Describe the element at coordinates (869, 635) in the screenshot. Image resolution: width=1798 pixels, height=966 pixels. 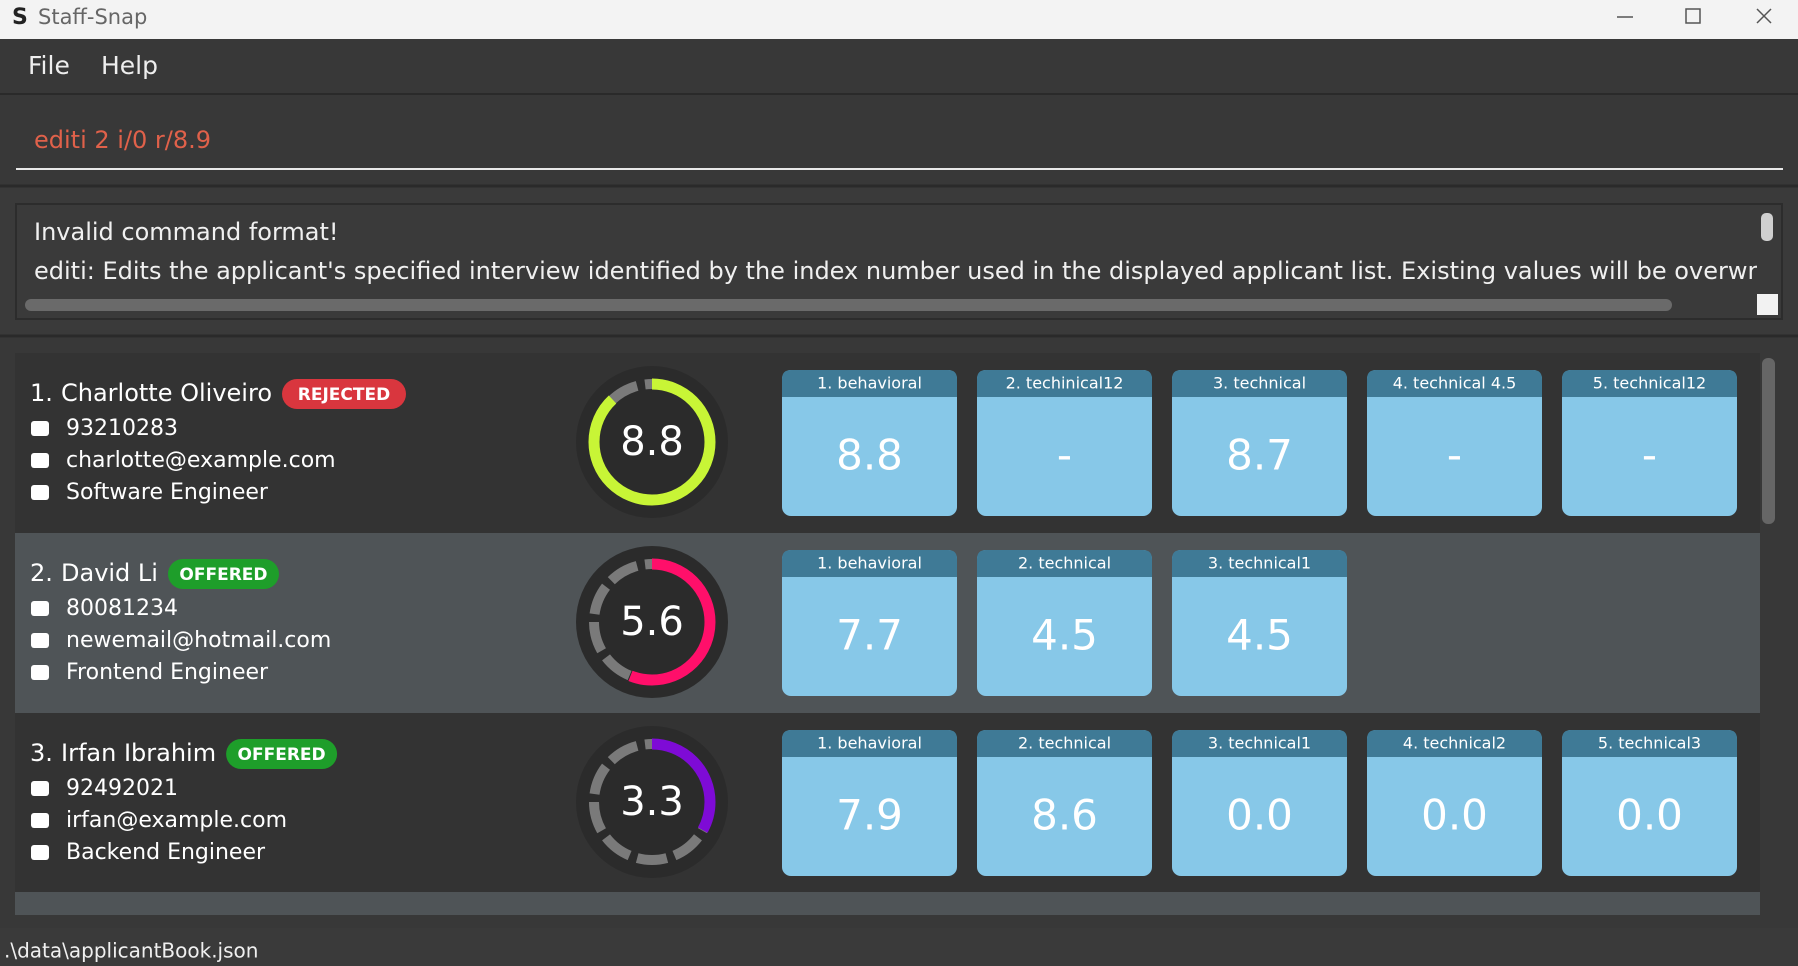
I see `interview-rating: 7.7` at that location.